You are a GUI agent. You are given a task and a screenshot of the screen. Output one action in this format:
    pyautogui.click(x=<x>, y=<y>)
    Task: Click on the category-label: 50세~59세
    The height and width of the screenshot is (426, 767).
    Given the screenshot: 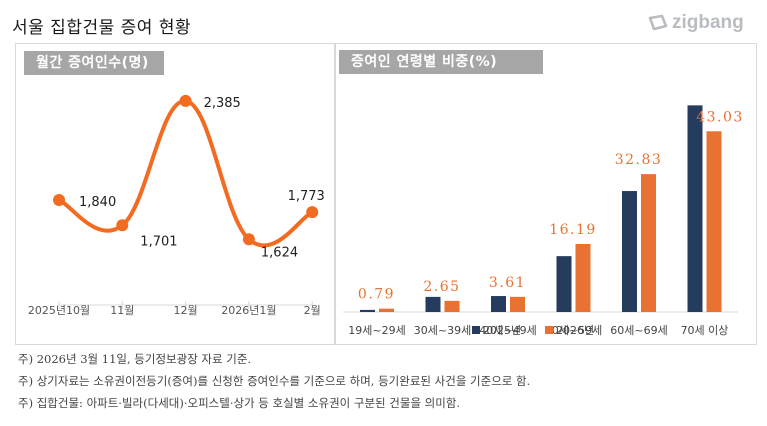 What is the action you would take?
    pyautogui.click(x=573, y=330)
    